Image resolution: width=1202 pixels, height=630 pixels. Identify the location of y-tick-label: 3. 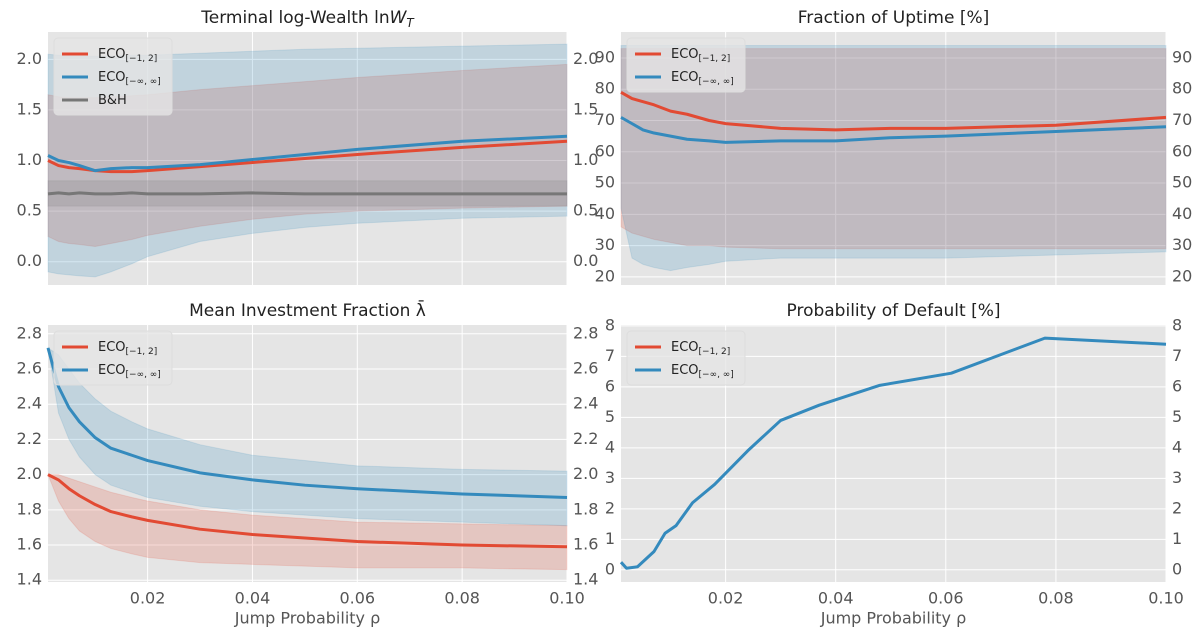
(610, 477).